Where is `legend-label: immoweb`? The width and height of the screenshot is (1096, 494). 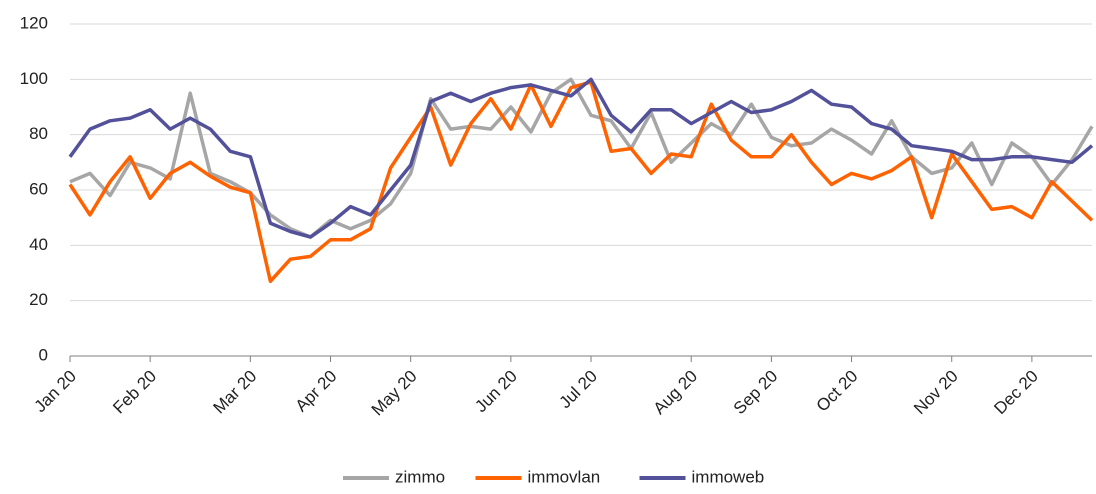
legend-label: immoweb is located at coordinates (728, 476).